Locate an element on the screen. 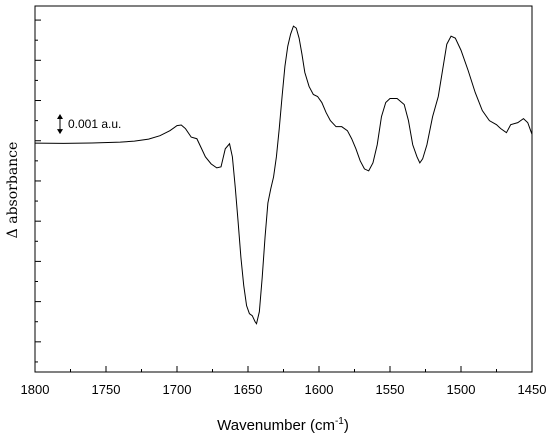 The height and width of the screenshot is (441, 550). scale-bar-arrow-up-icon is located at coordinates (60, 116).